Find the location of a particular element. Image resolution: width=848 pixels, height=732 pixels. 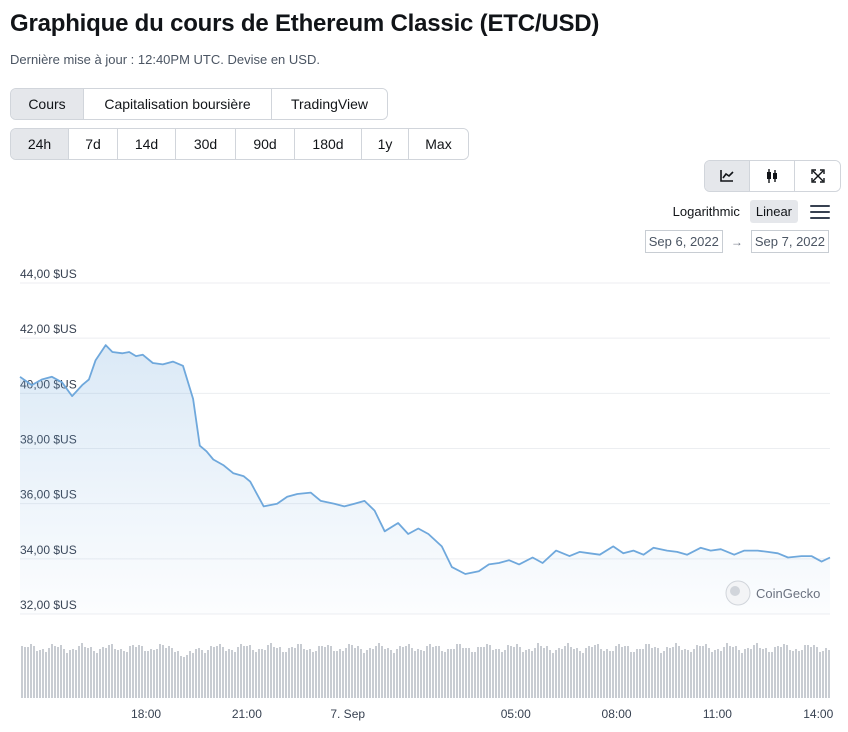

tab-price: Cours is located at coordinates (47, 104).